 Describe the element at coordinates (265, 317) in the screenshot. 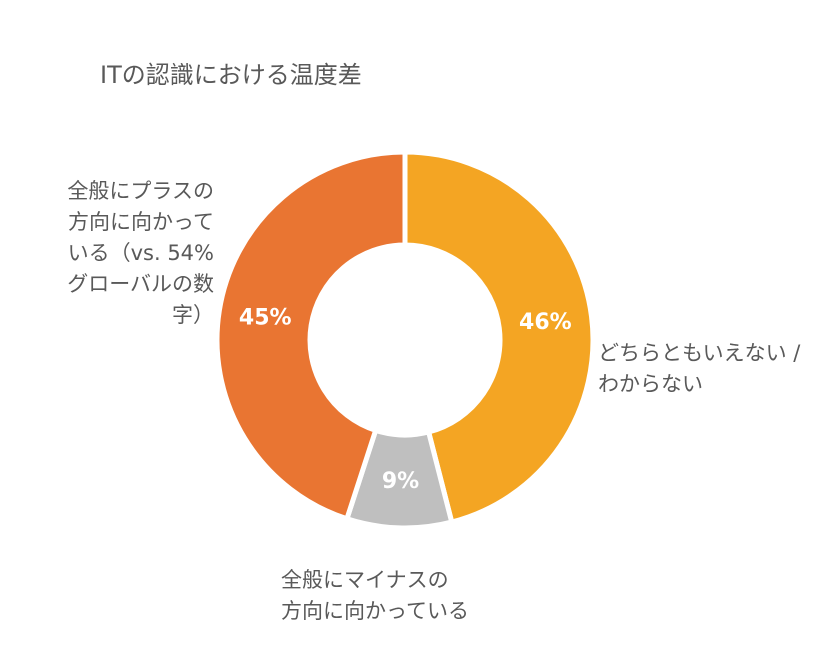

I see `value-label-plus: 45%` at that location.